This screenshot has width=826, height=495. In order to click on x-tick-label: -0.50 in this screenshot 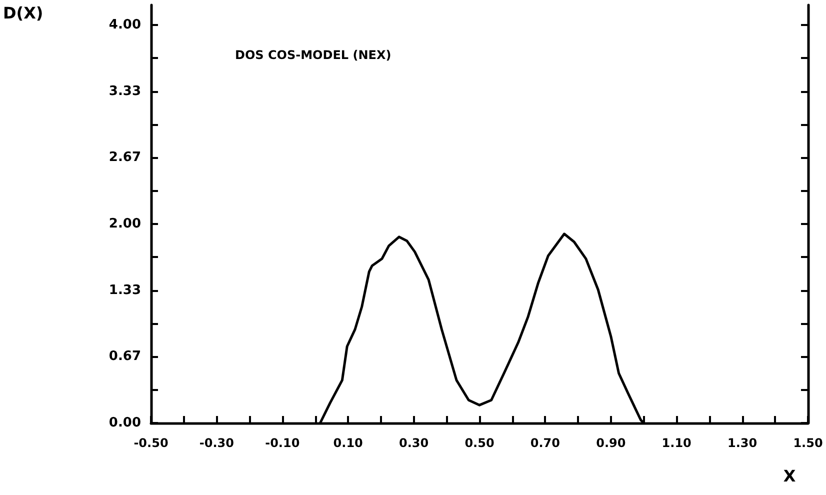, I will do `click(151, 443)`.